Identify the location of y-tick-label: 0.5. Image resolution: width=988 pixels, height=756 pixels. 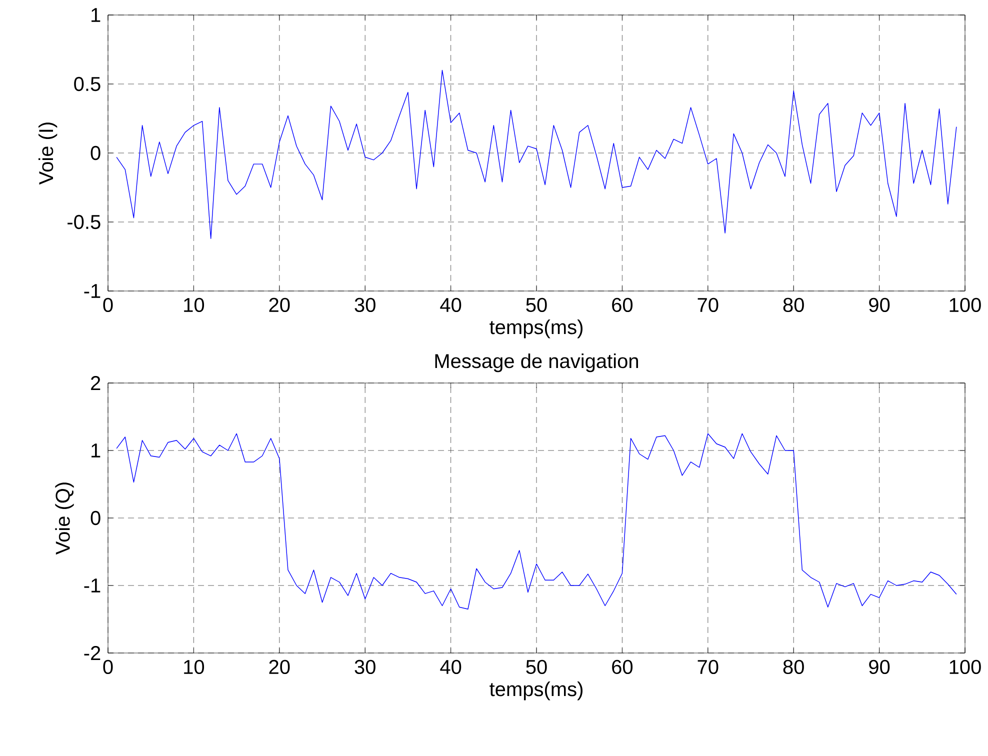
(87, 84).